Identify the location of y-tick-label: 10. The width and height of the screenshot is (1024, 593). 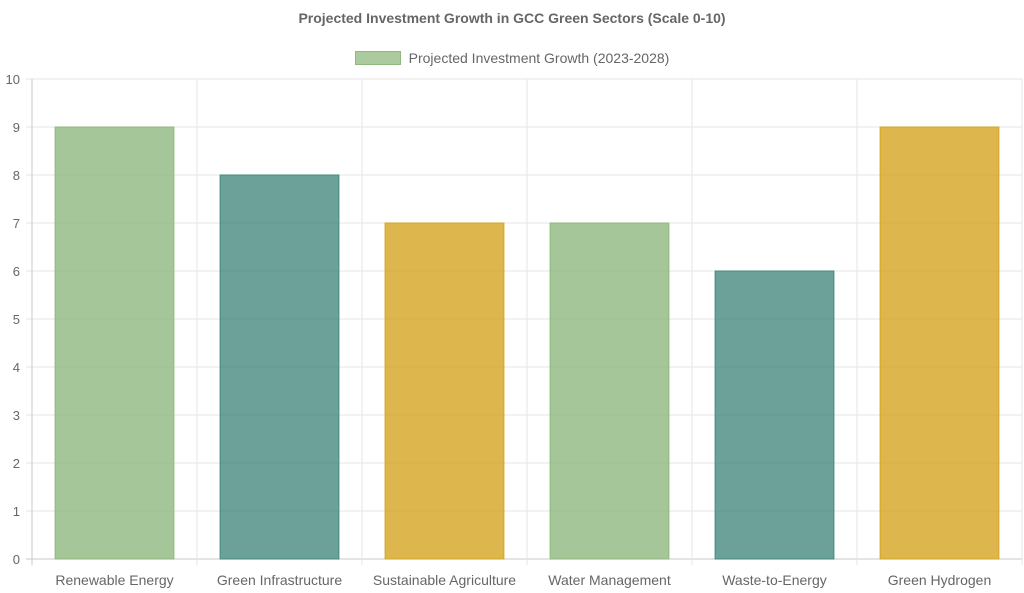
(13, 79).